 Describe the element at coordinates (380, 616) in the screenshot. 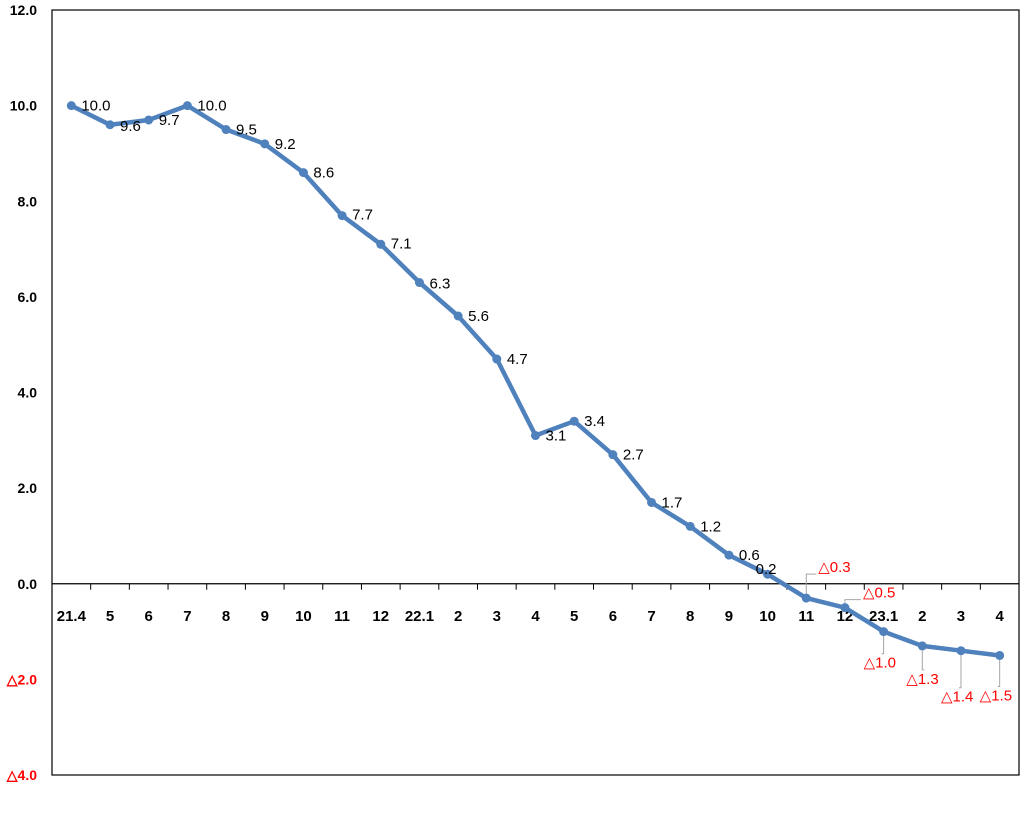

I see `x-tick-label: 12` at that location.